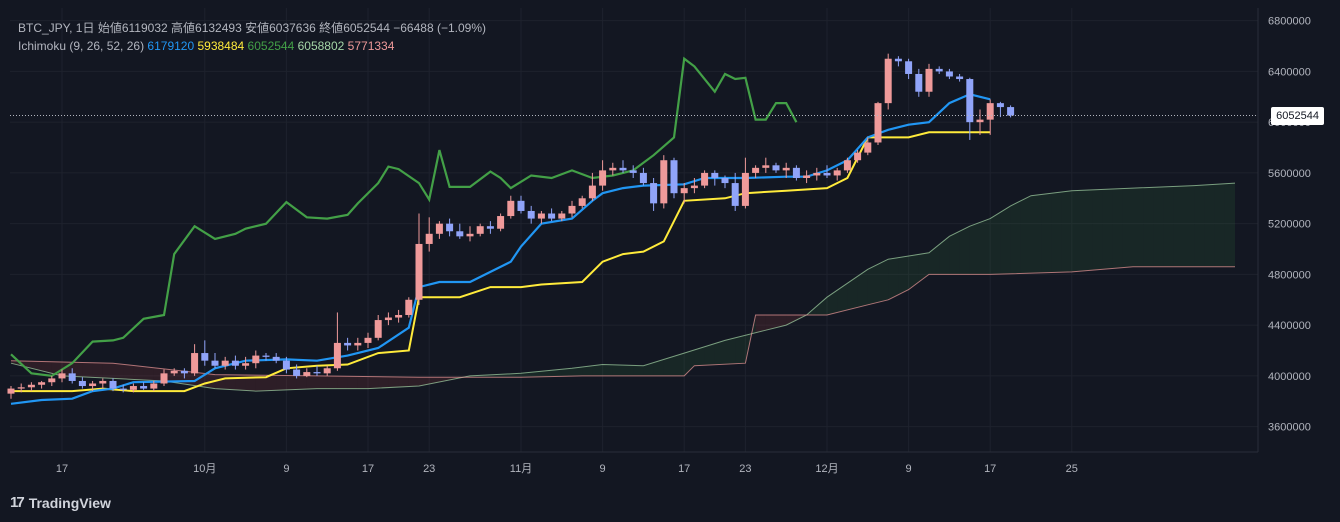 The height and width of the screenshot is (522, 1340). Describe the element at coordinates (366, 28) in the screenshot. I see `close-value: 6052544` at that location.